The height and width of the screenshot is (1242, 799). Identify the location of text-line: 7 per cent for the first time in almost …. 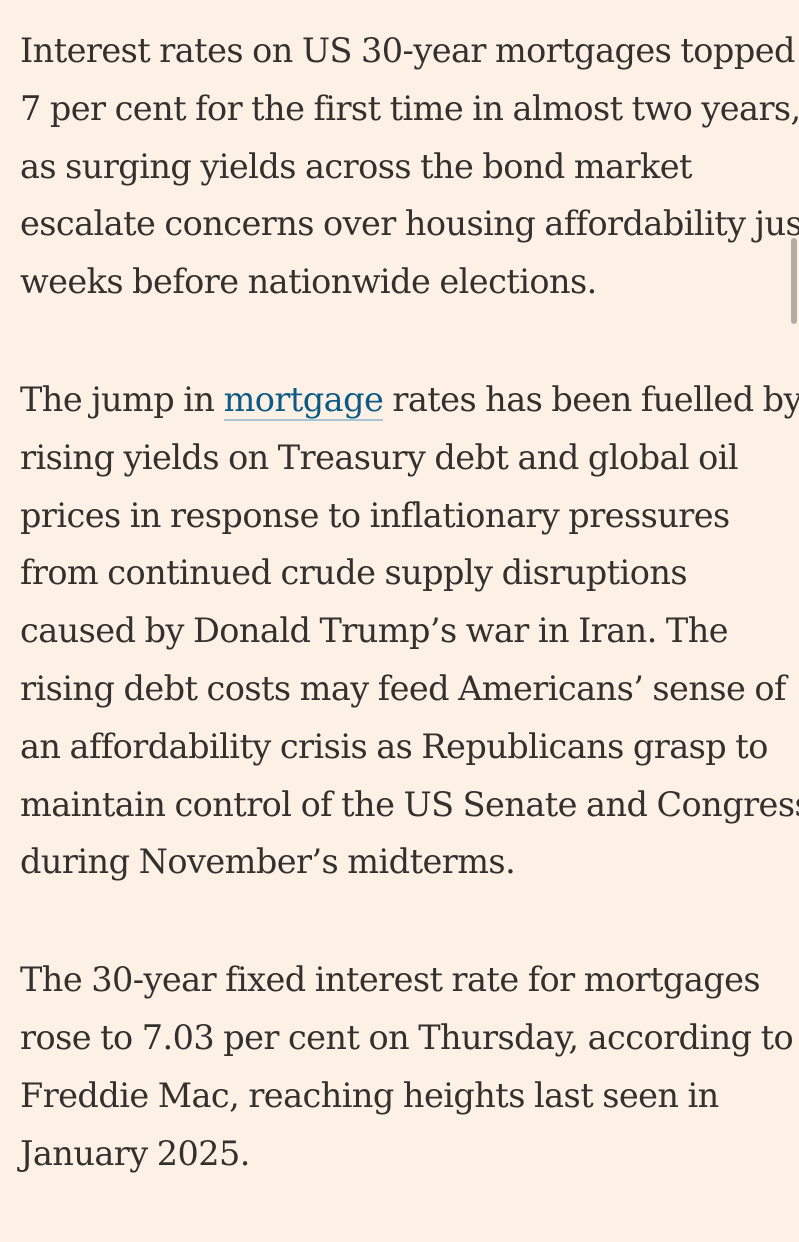
(409, 108).